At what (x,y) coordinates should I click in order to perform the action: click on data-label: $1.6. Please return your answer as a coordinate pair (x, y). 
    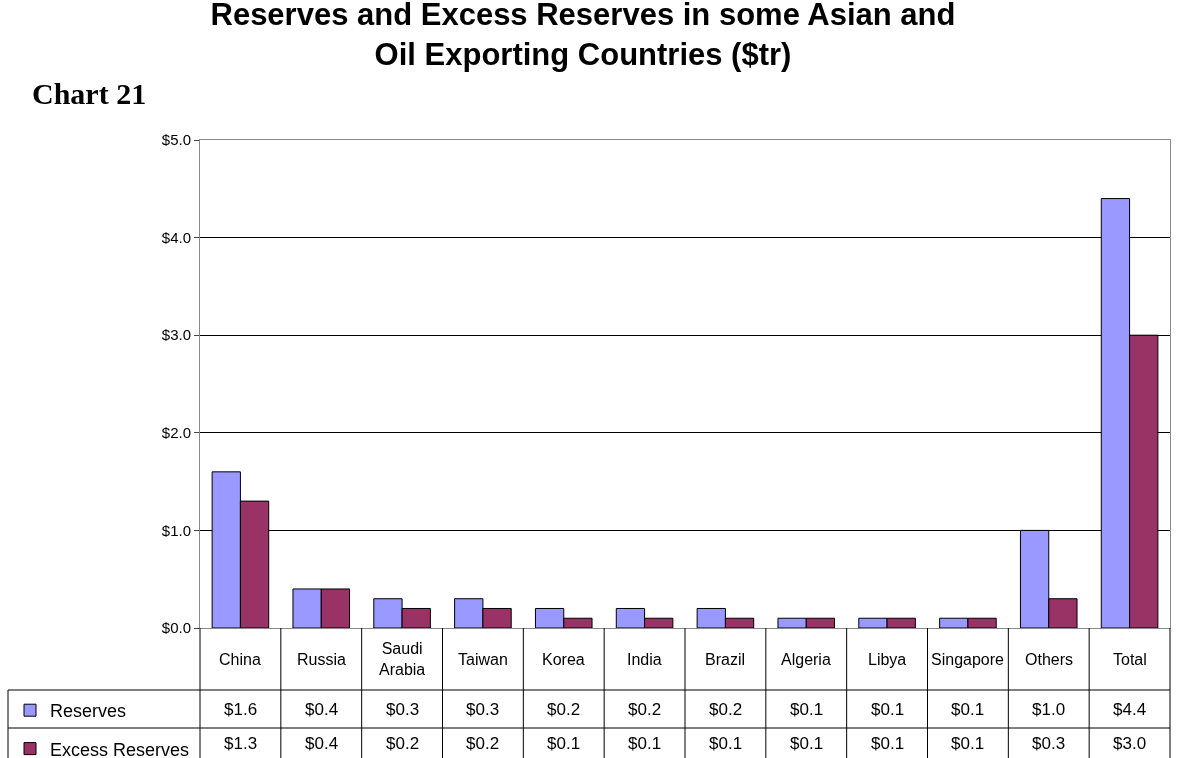
    Looking at the image, I should click on (241, 709).